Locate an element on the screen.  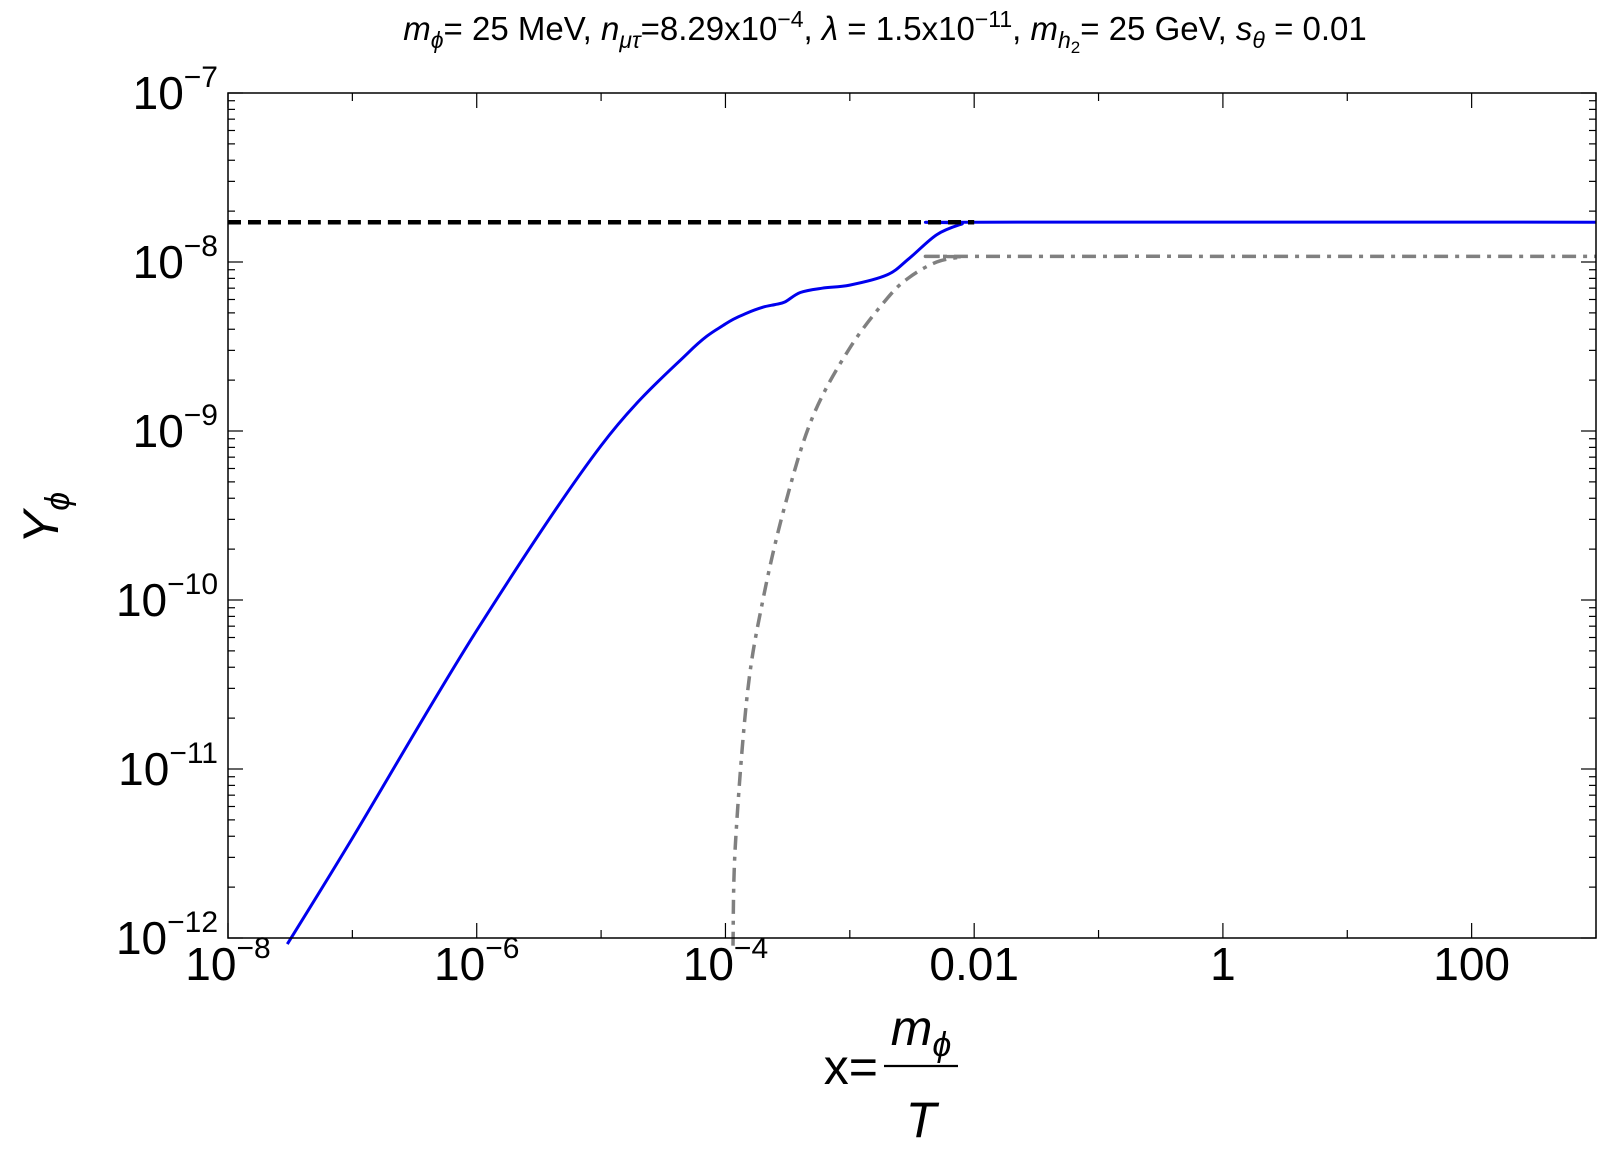
x-tick-label: 100 is located at coordinates (1471, 964).